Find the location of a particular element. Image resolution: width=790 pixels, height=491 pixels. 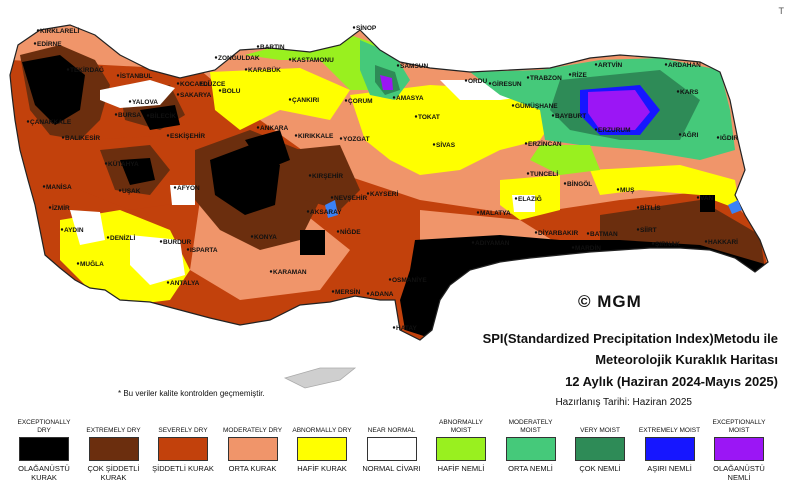

city-balikesir: BALIKESİR is located at coordinates (82, 138).